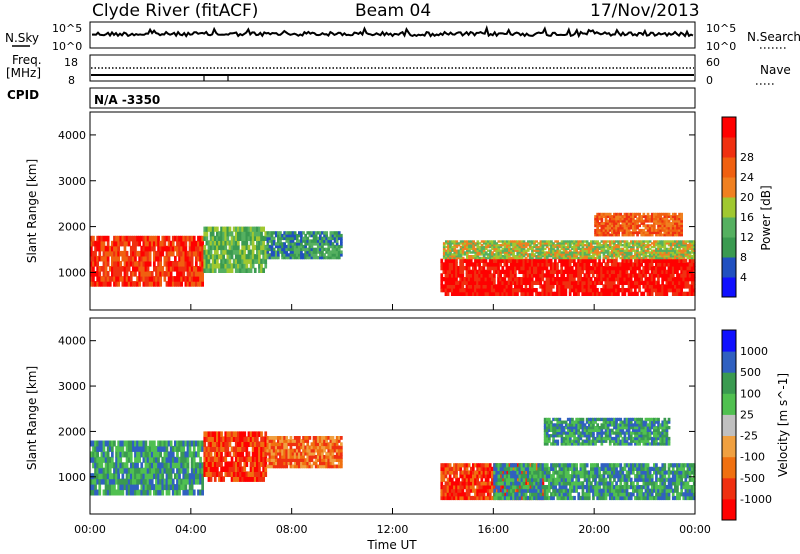 The width and height of the screenshot is (800, 554). Describe the element at coordinates (713, 62) in the screenshot. I see `nave-top: 60` at that location.